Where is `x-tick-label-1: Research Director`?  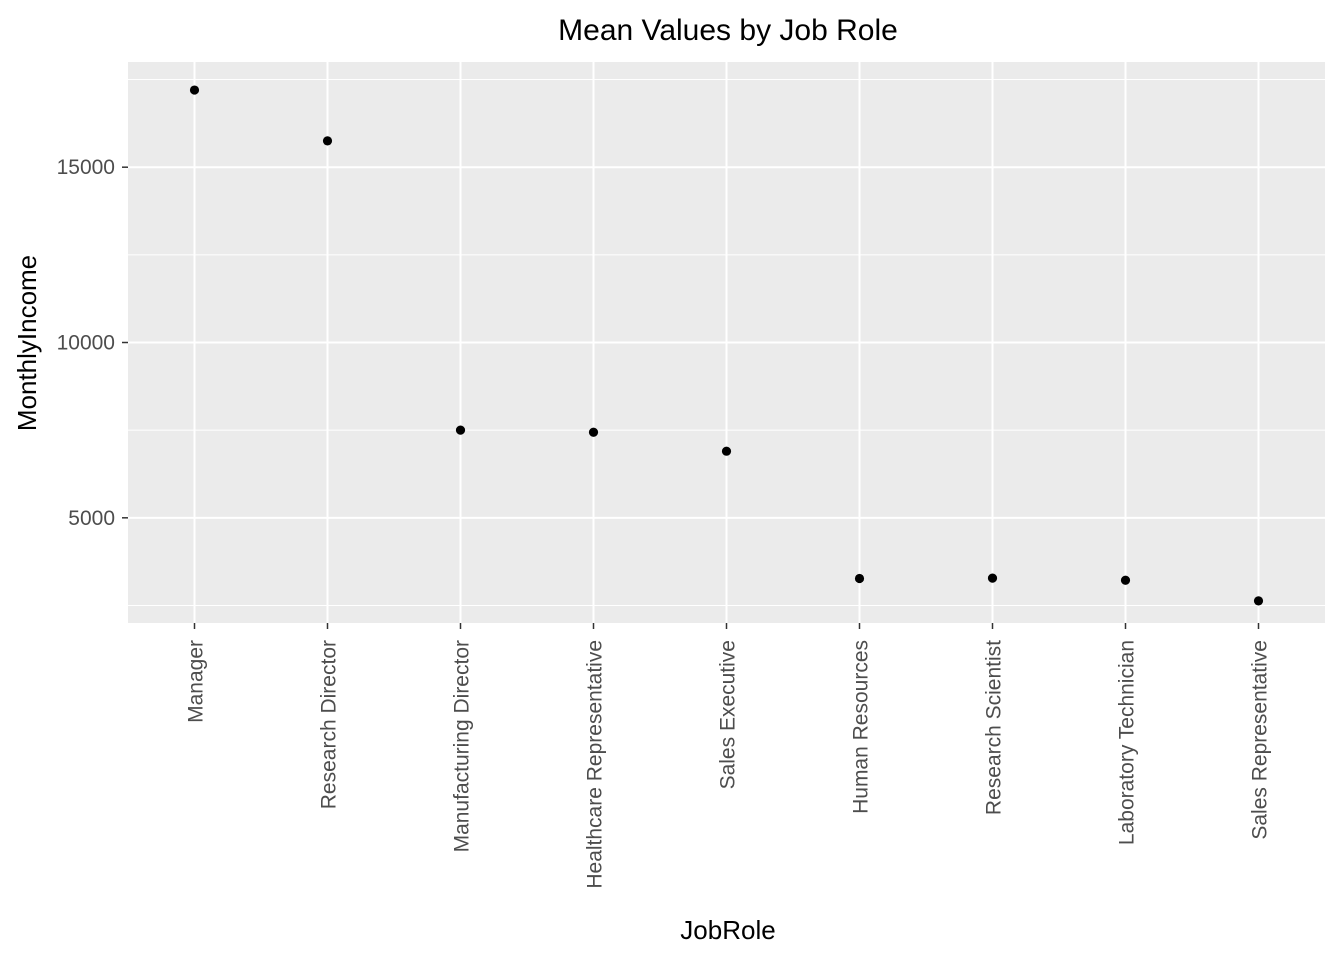
x-tick-label-1: Research Director is located at coordinates (329, 724).